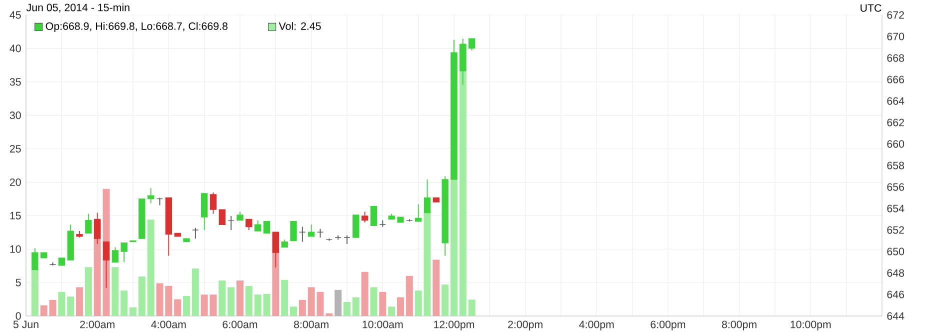 This screenshot has width=926, height=335. Describe the element at coordinates (15, 48) in the screenshot. I see `y-tick-label: 40` at that location.